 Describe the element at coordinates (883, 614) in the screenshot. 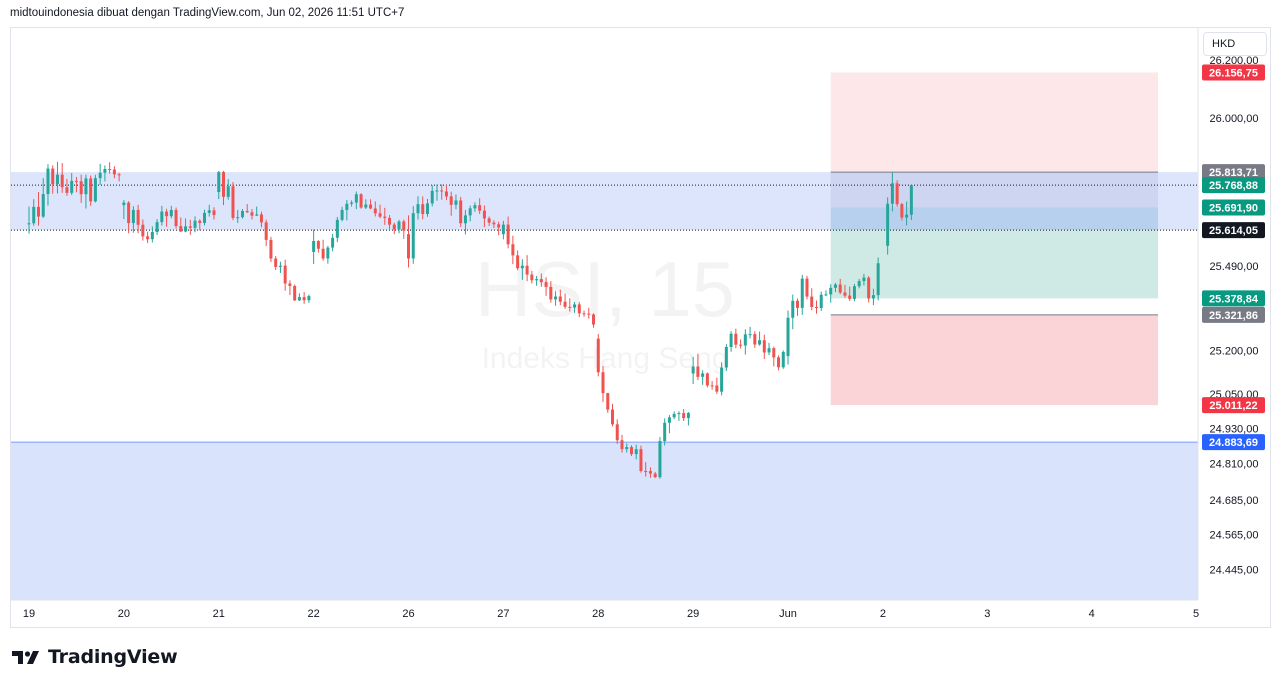

I see `x-tick-label: 2` at that location.